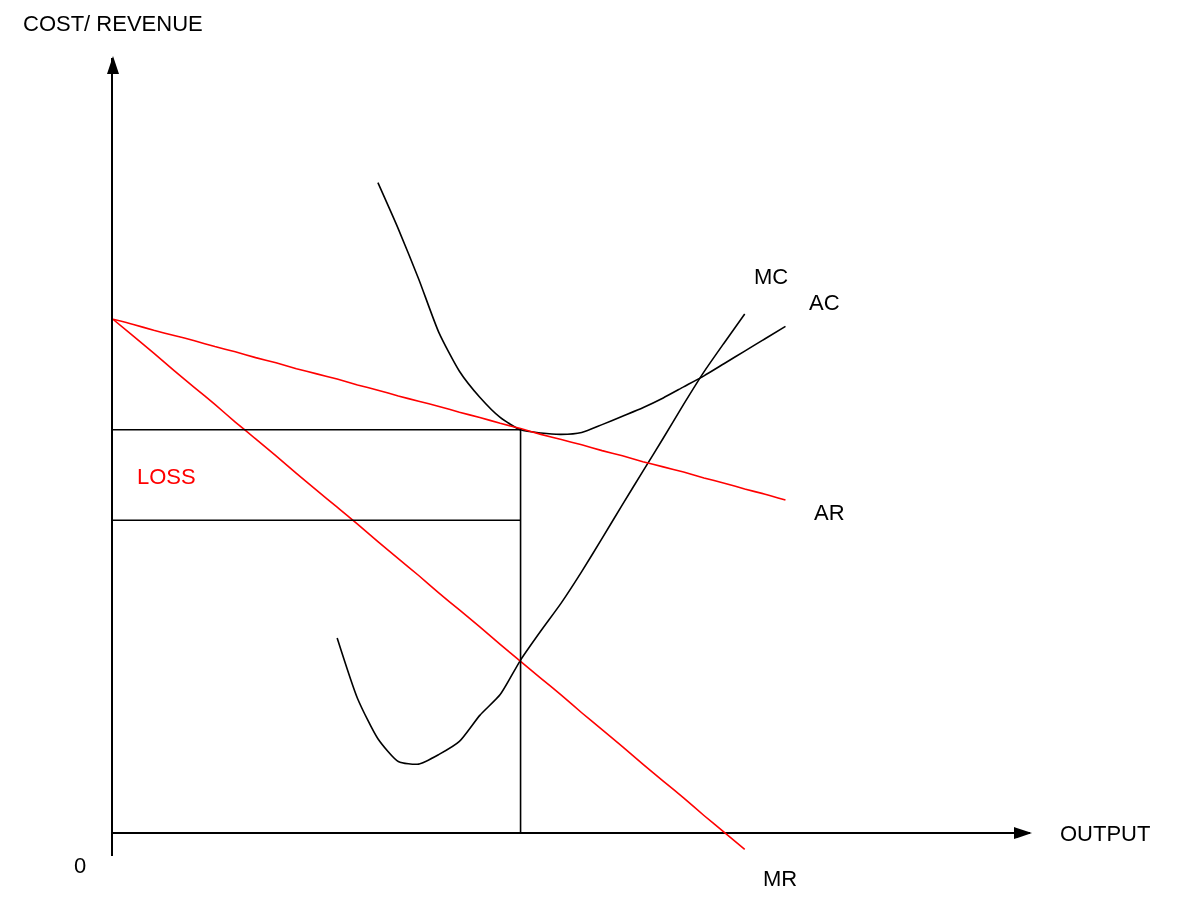 The width and height of the screenshot is (1178, 903). I want to click on series-label: MC, so click(771, 276).